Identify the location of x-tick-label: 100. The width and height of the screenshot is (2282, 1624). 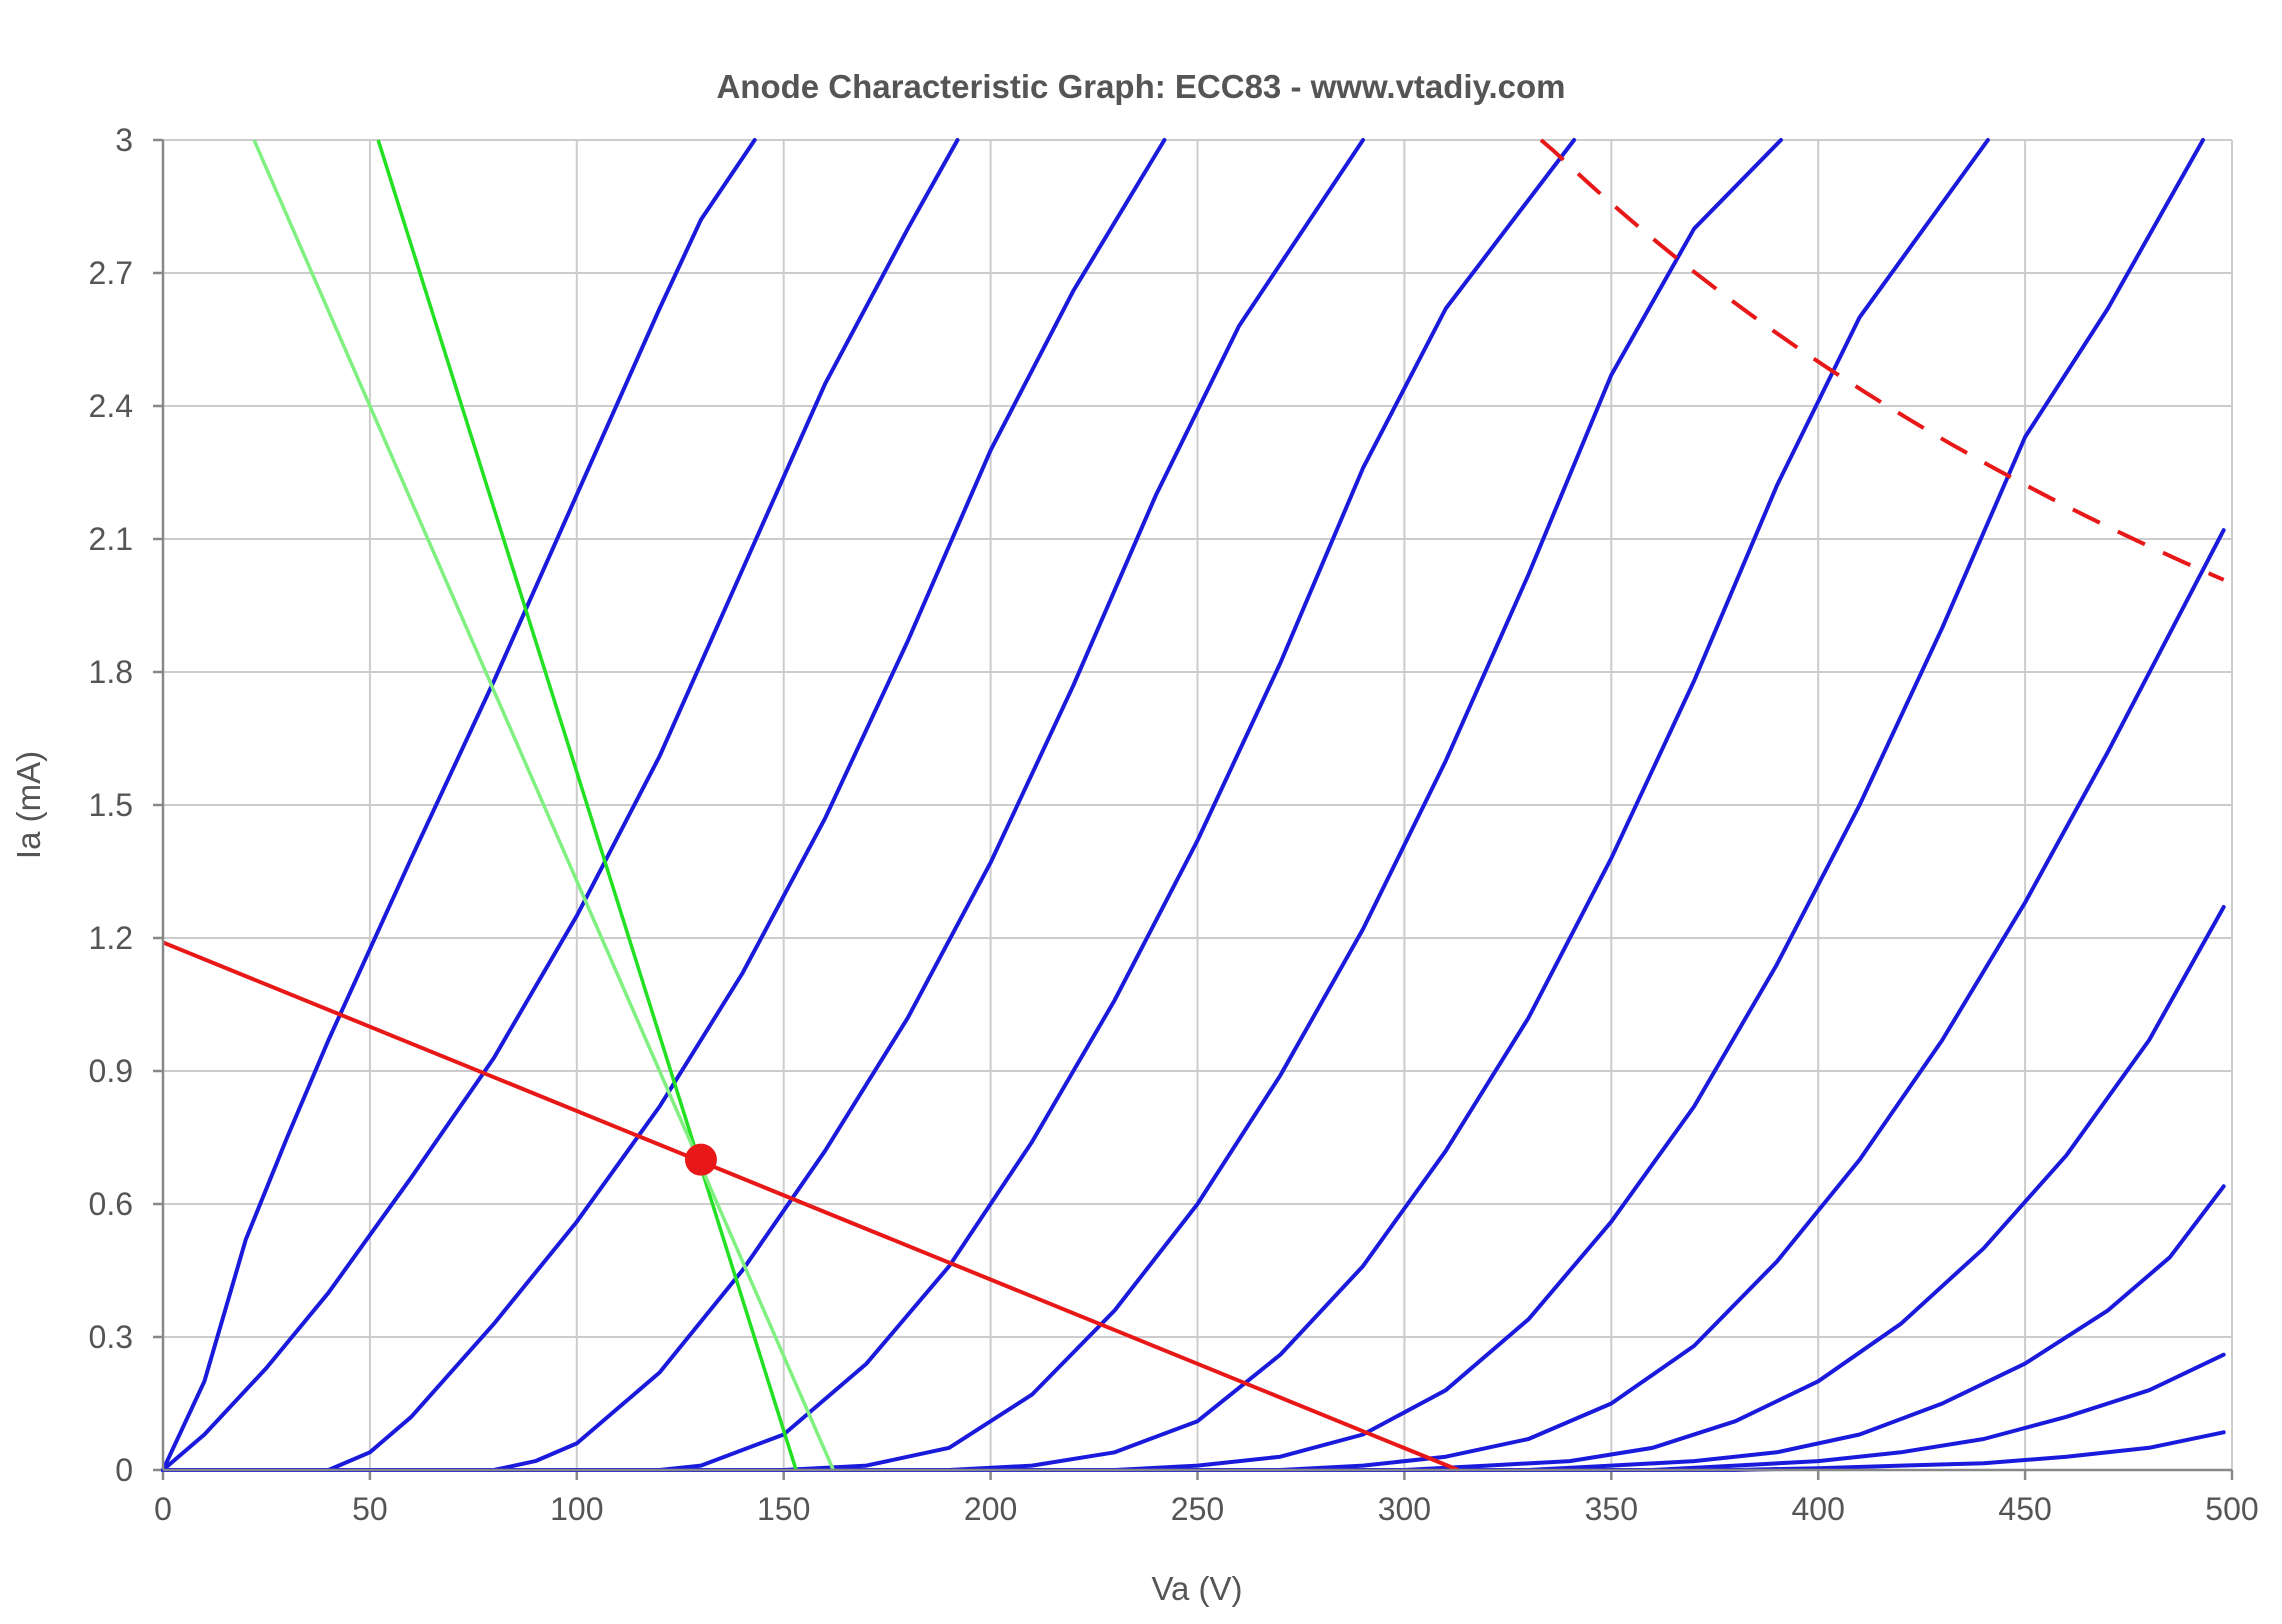
(576, 1509).